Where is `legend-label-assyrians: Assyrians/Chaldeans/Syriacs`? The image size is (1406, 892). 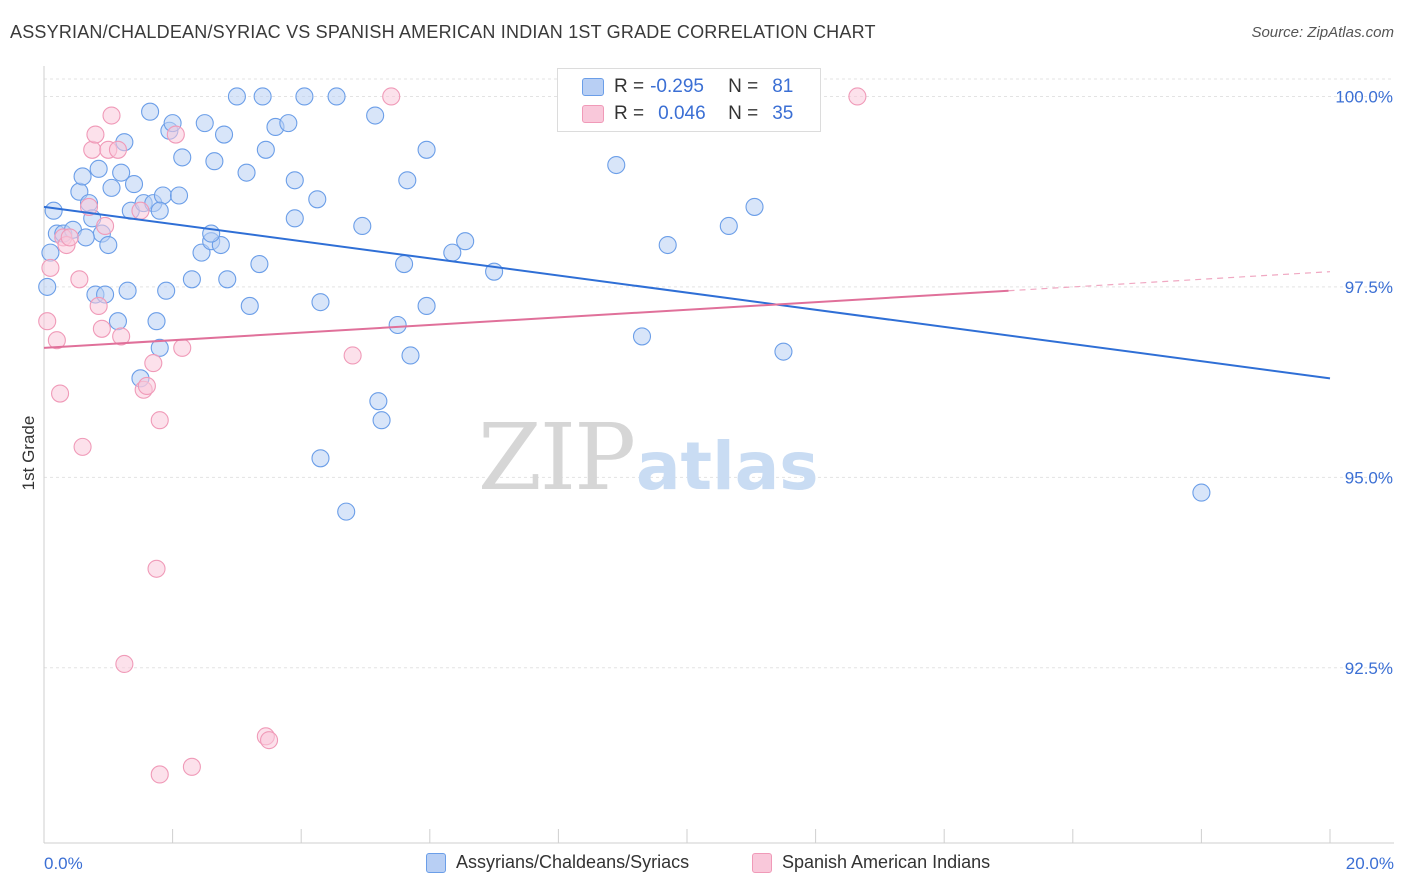
legend-label-assyrians: Assyrians/Chaldeans/Syriacs is located at coordinates (573, 862).